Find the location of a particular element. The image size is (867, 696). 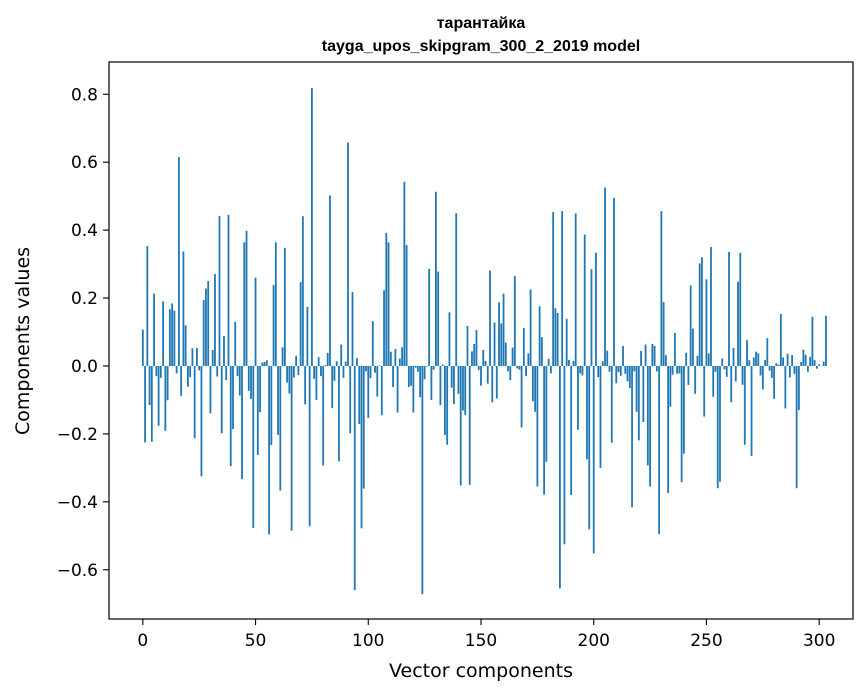

y-tick-label: 0.8 is located at coordinates (84, 95).